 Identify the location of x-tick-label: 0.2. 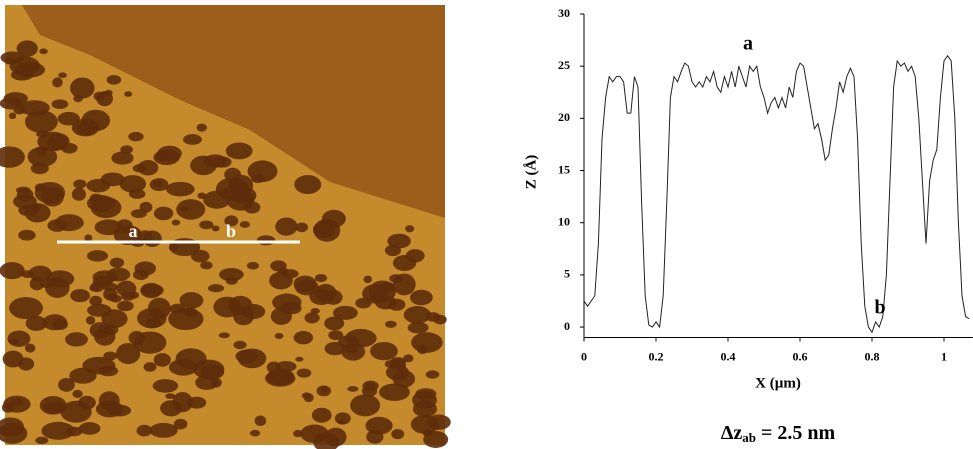
(656, 356).